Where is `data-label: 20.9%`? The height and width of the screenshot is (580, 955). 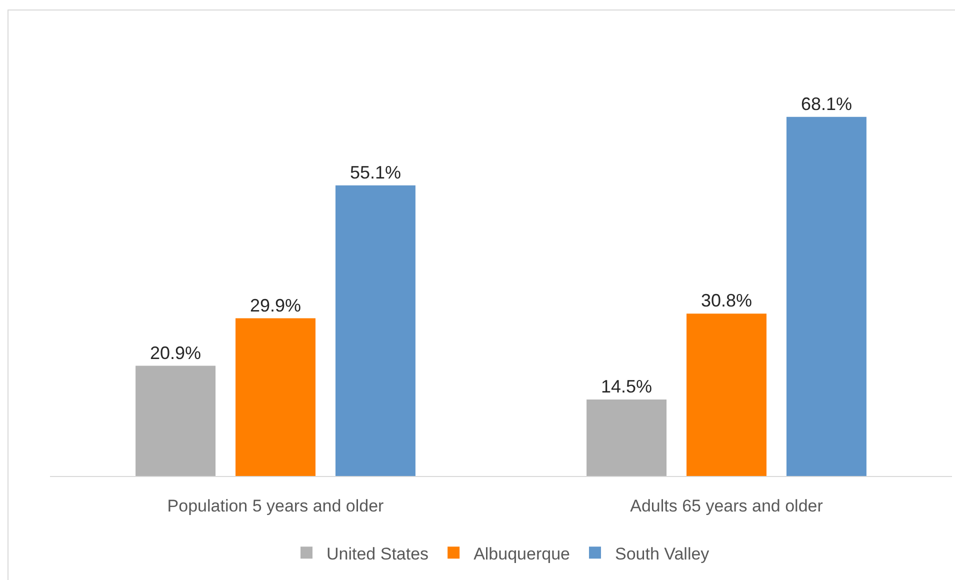
data-label: 20.9% is located at coordinates (176, 352).